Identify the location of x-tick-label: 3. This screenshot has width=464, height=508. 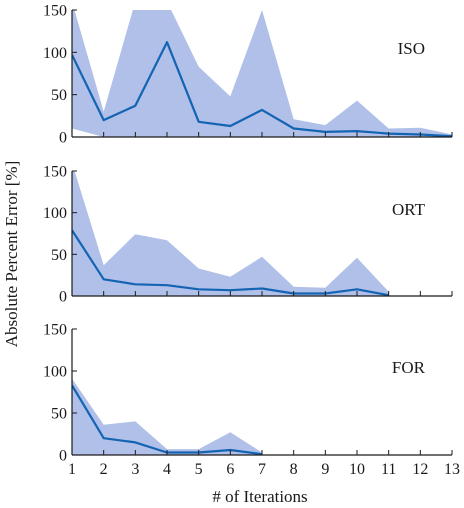
(135, 469).